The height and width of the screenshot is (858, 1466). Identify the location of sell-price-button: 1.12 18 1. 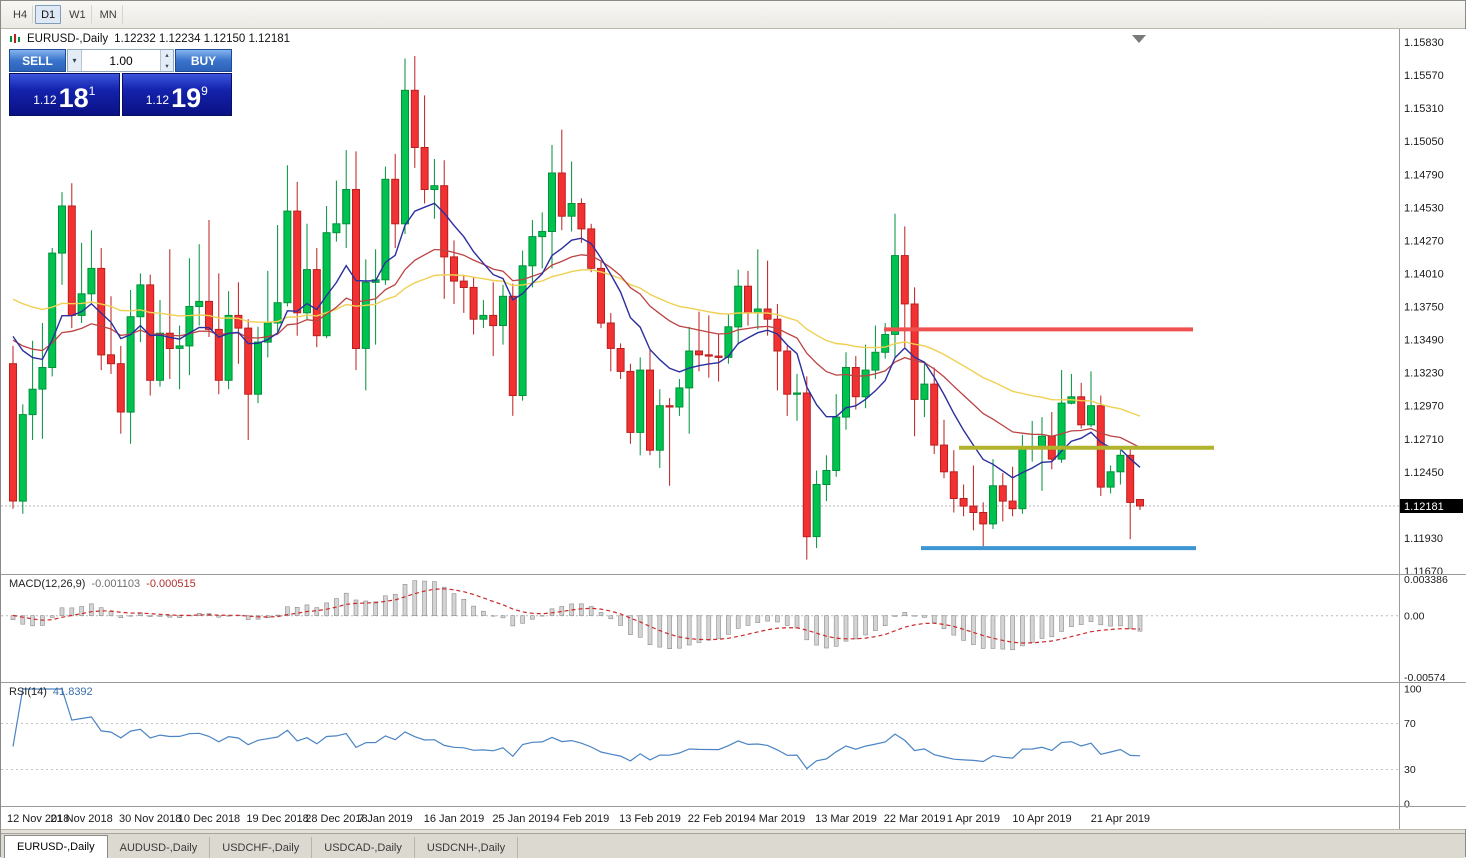
(64, 94).